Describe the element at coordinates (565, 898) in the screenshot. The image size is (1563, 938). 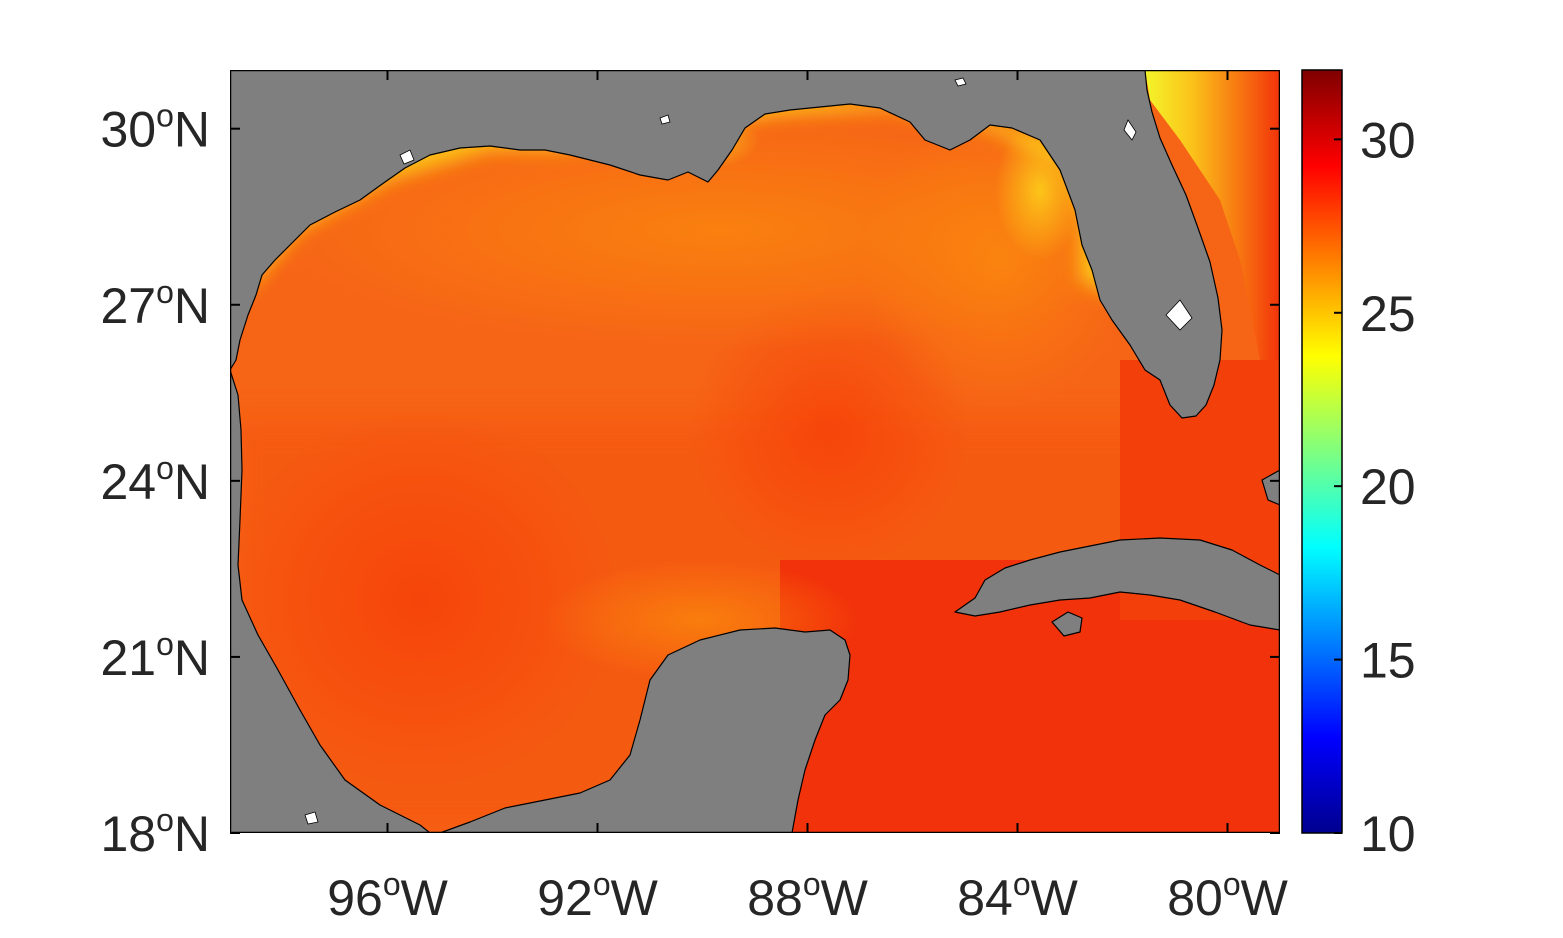
I see `lon-tick-label-number: 92` at that location.